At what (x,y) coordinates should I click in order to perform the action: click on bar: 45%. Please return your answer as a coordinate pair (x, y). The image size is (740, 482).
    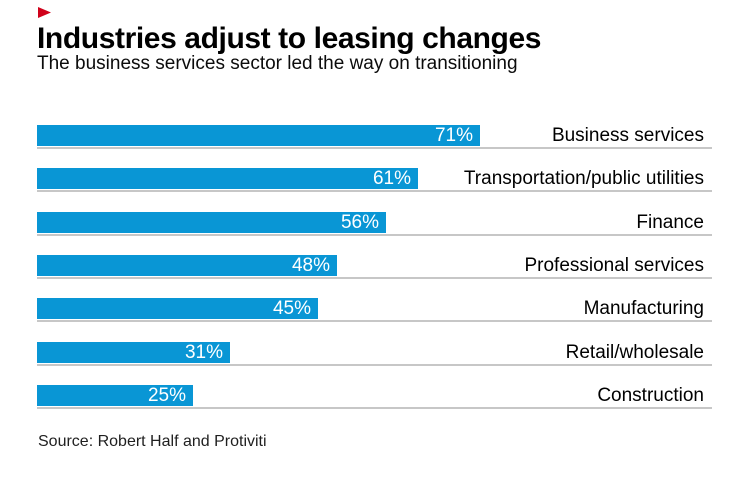
    Looking at the image, I should click on (177, 308).